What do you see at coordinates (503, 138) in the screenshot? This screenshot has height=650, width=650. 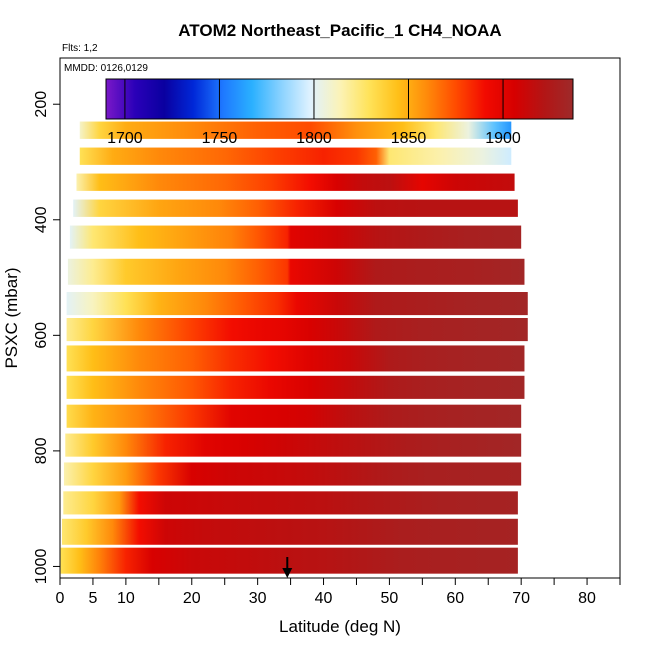 I see `colorbar-tick-label: 1900` at bounding box center [503, 138].